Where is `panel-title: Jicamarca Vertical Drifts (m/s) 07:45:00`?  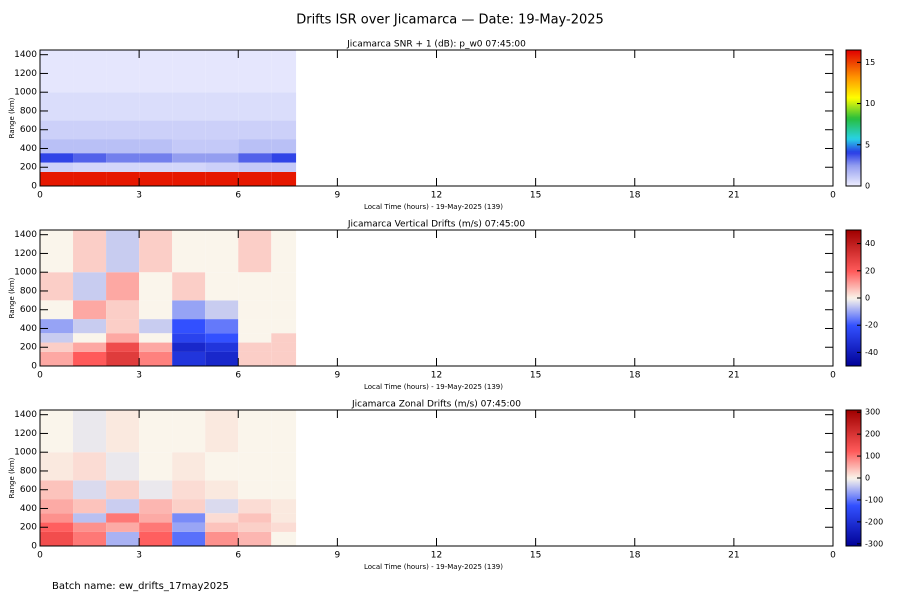 panel-title: Jicamarca Vertical Drifts (m/s) 07:45:00 is located at coordinates (436, 225).